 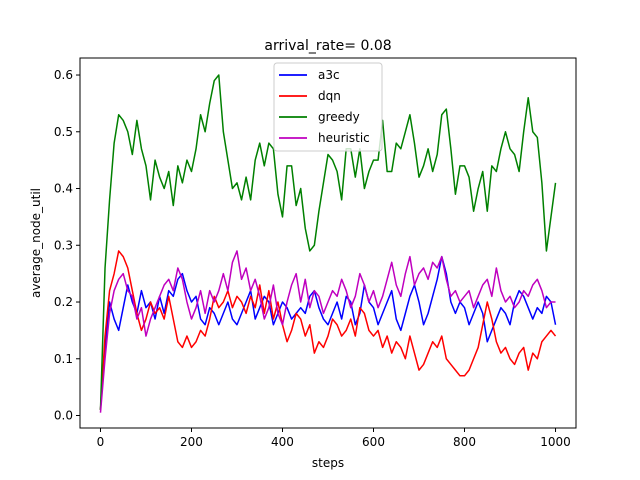 I want to click on chart-title: arrival_rate= 0.08, so click(x=327, y=46).